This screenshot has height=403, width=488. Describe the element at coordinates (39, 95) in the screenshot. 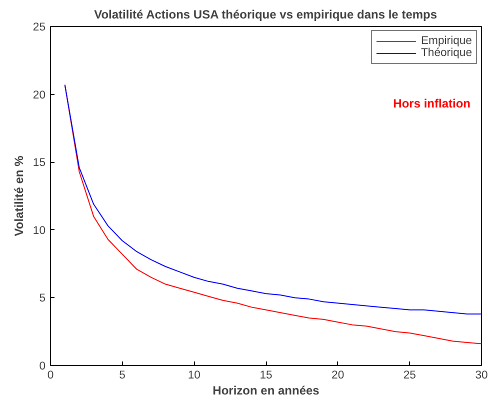

I see `y-tick-label: 20` at that location.